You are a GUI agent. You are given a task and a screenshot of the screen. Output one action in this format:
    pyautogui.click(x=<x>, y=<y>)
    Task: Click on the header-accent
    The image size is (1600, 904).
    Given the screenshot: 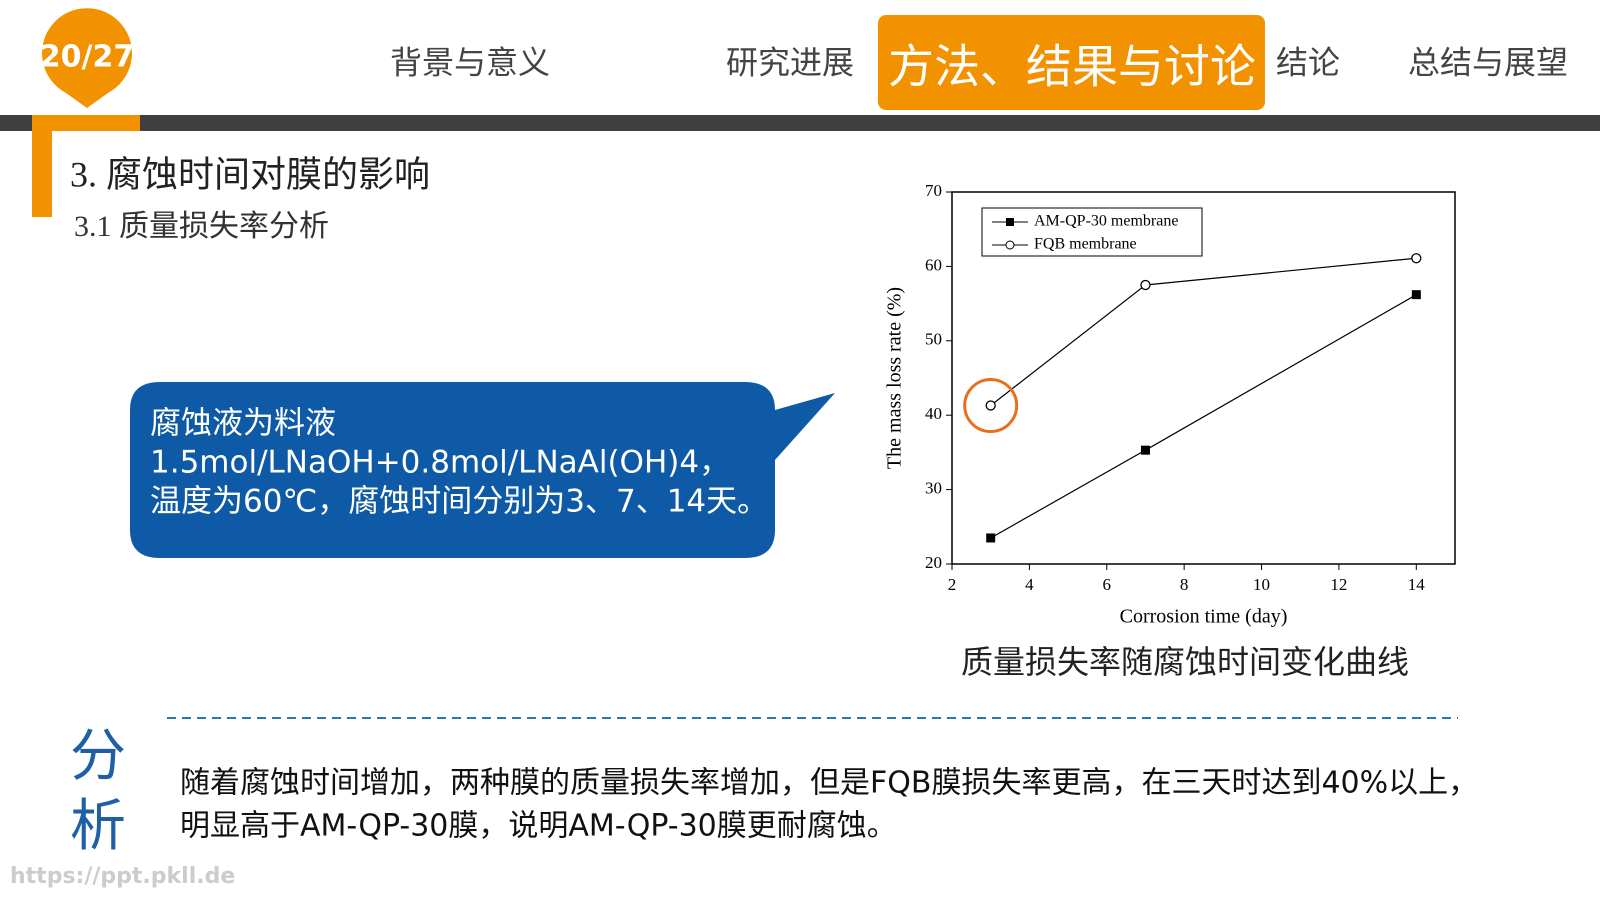 What is the action you would take?
    pyautogui.click(x=86, y=123)
    